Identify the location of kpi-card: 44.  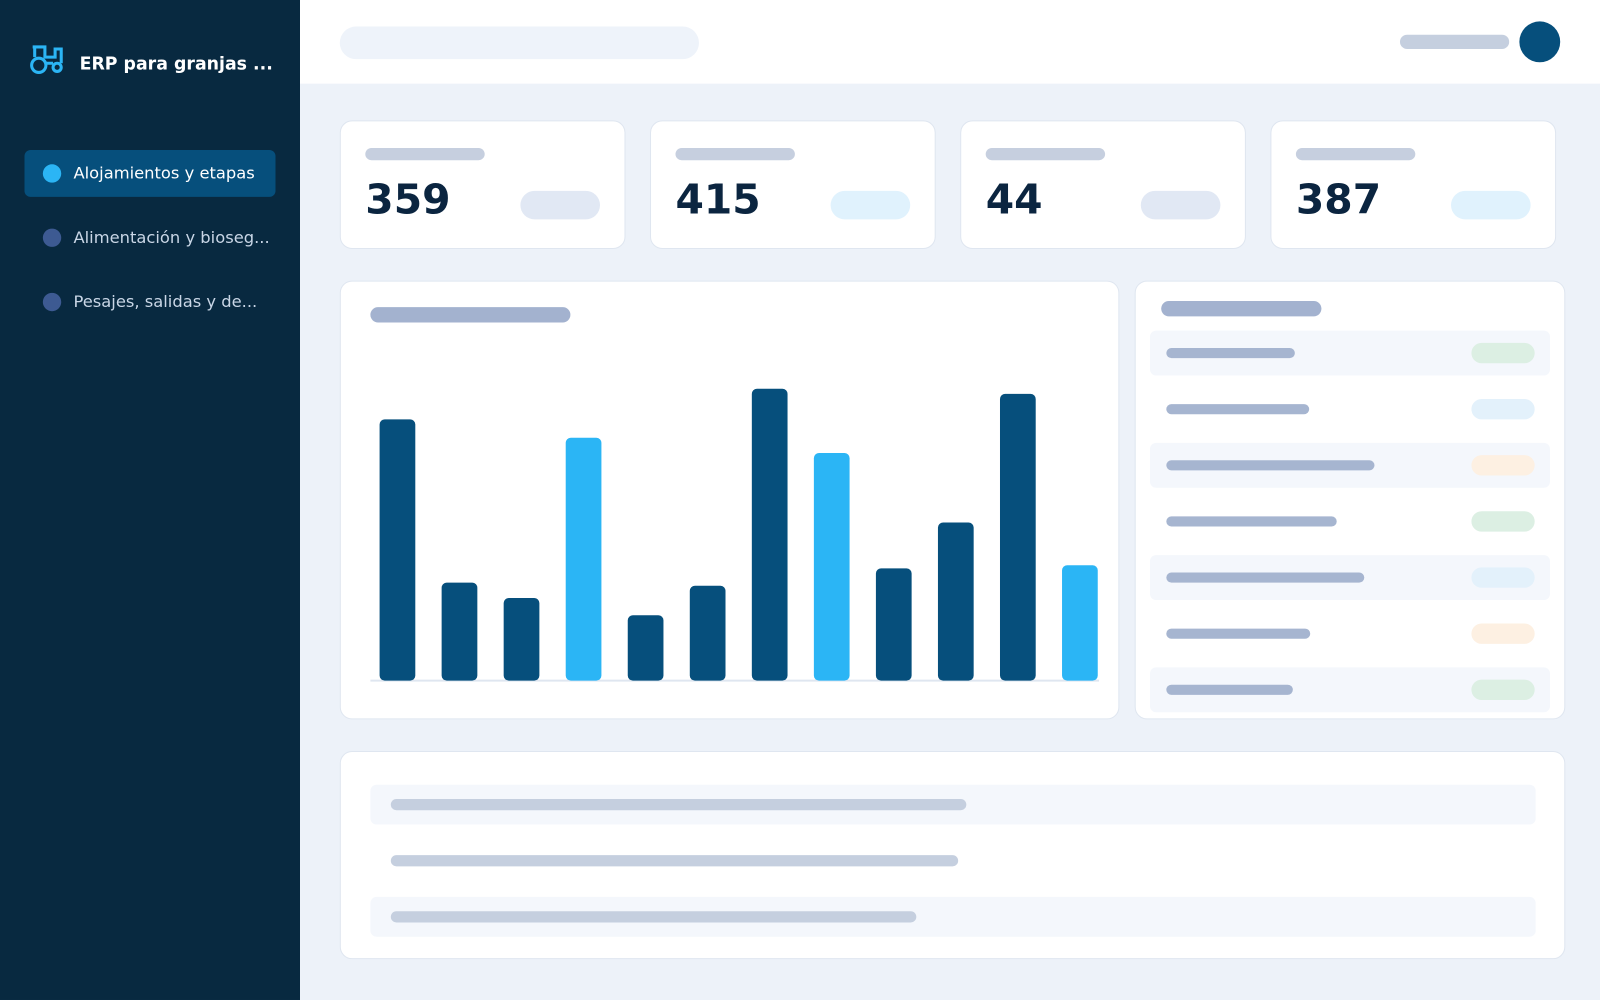
(1103, 184).